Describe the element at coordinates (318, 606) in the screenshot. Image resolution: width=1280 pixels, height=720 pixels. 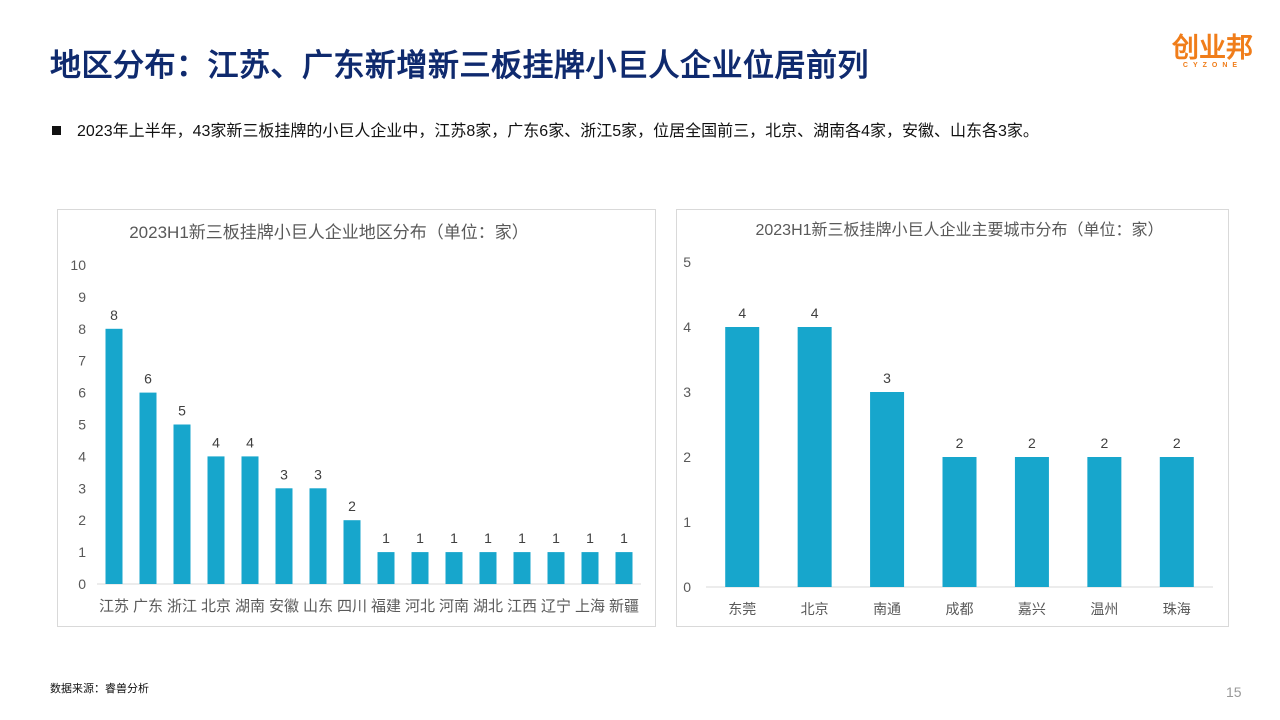
I see `x-tick-label: 山东` at that location.